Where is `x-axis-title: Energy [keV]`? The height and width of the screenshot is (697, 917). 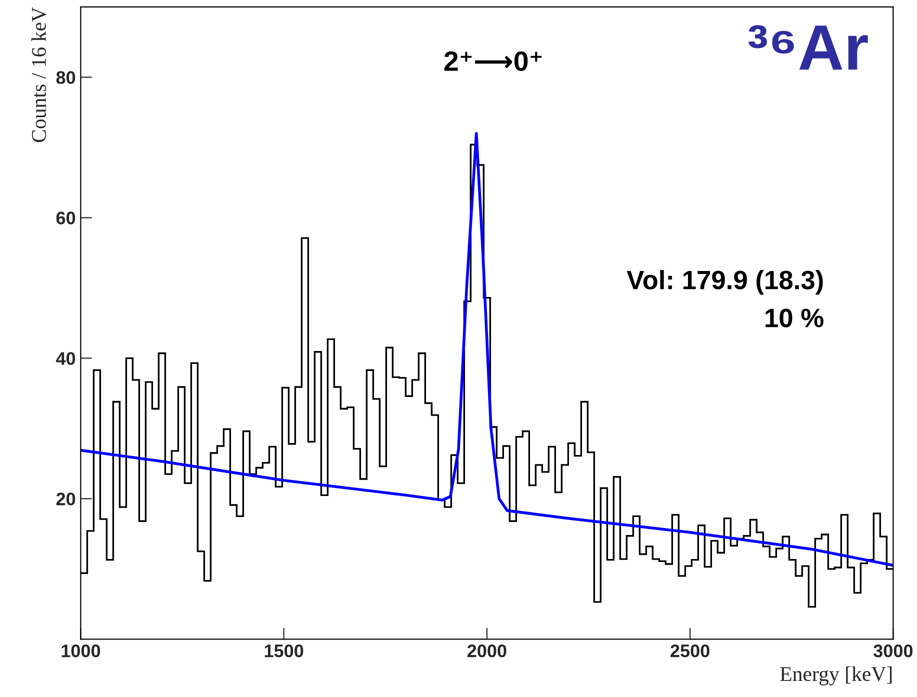
x-axis-title: Energy [keV] is located at coordinates (836, 676).